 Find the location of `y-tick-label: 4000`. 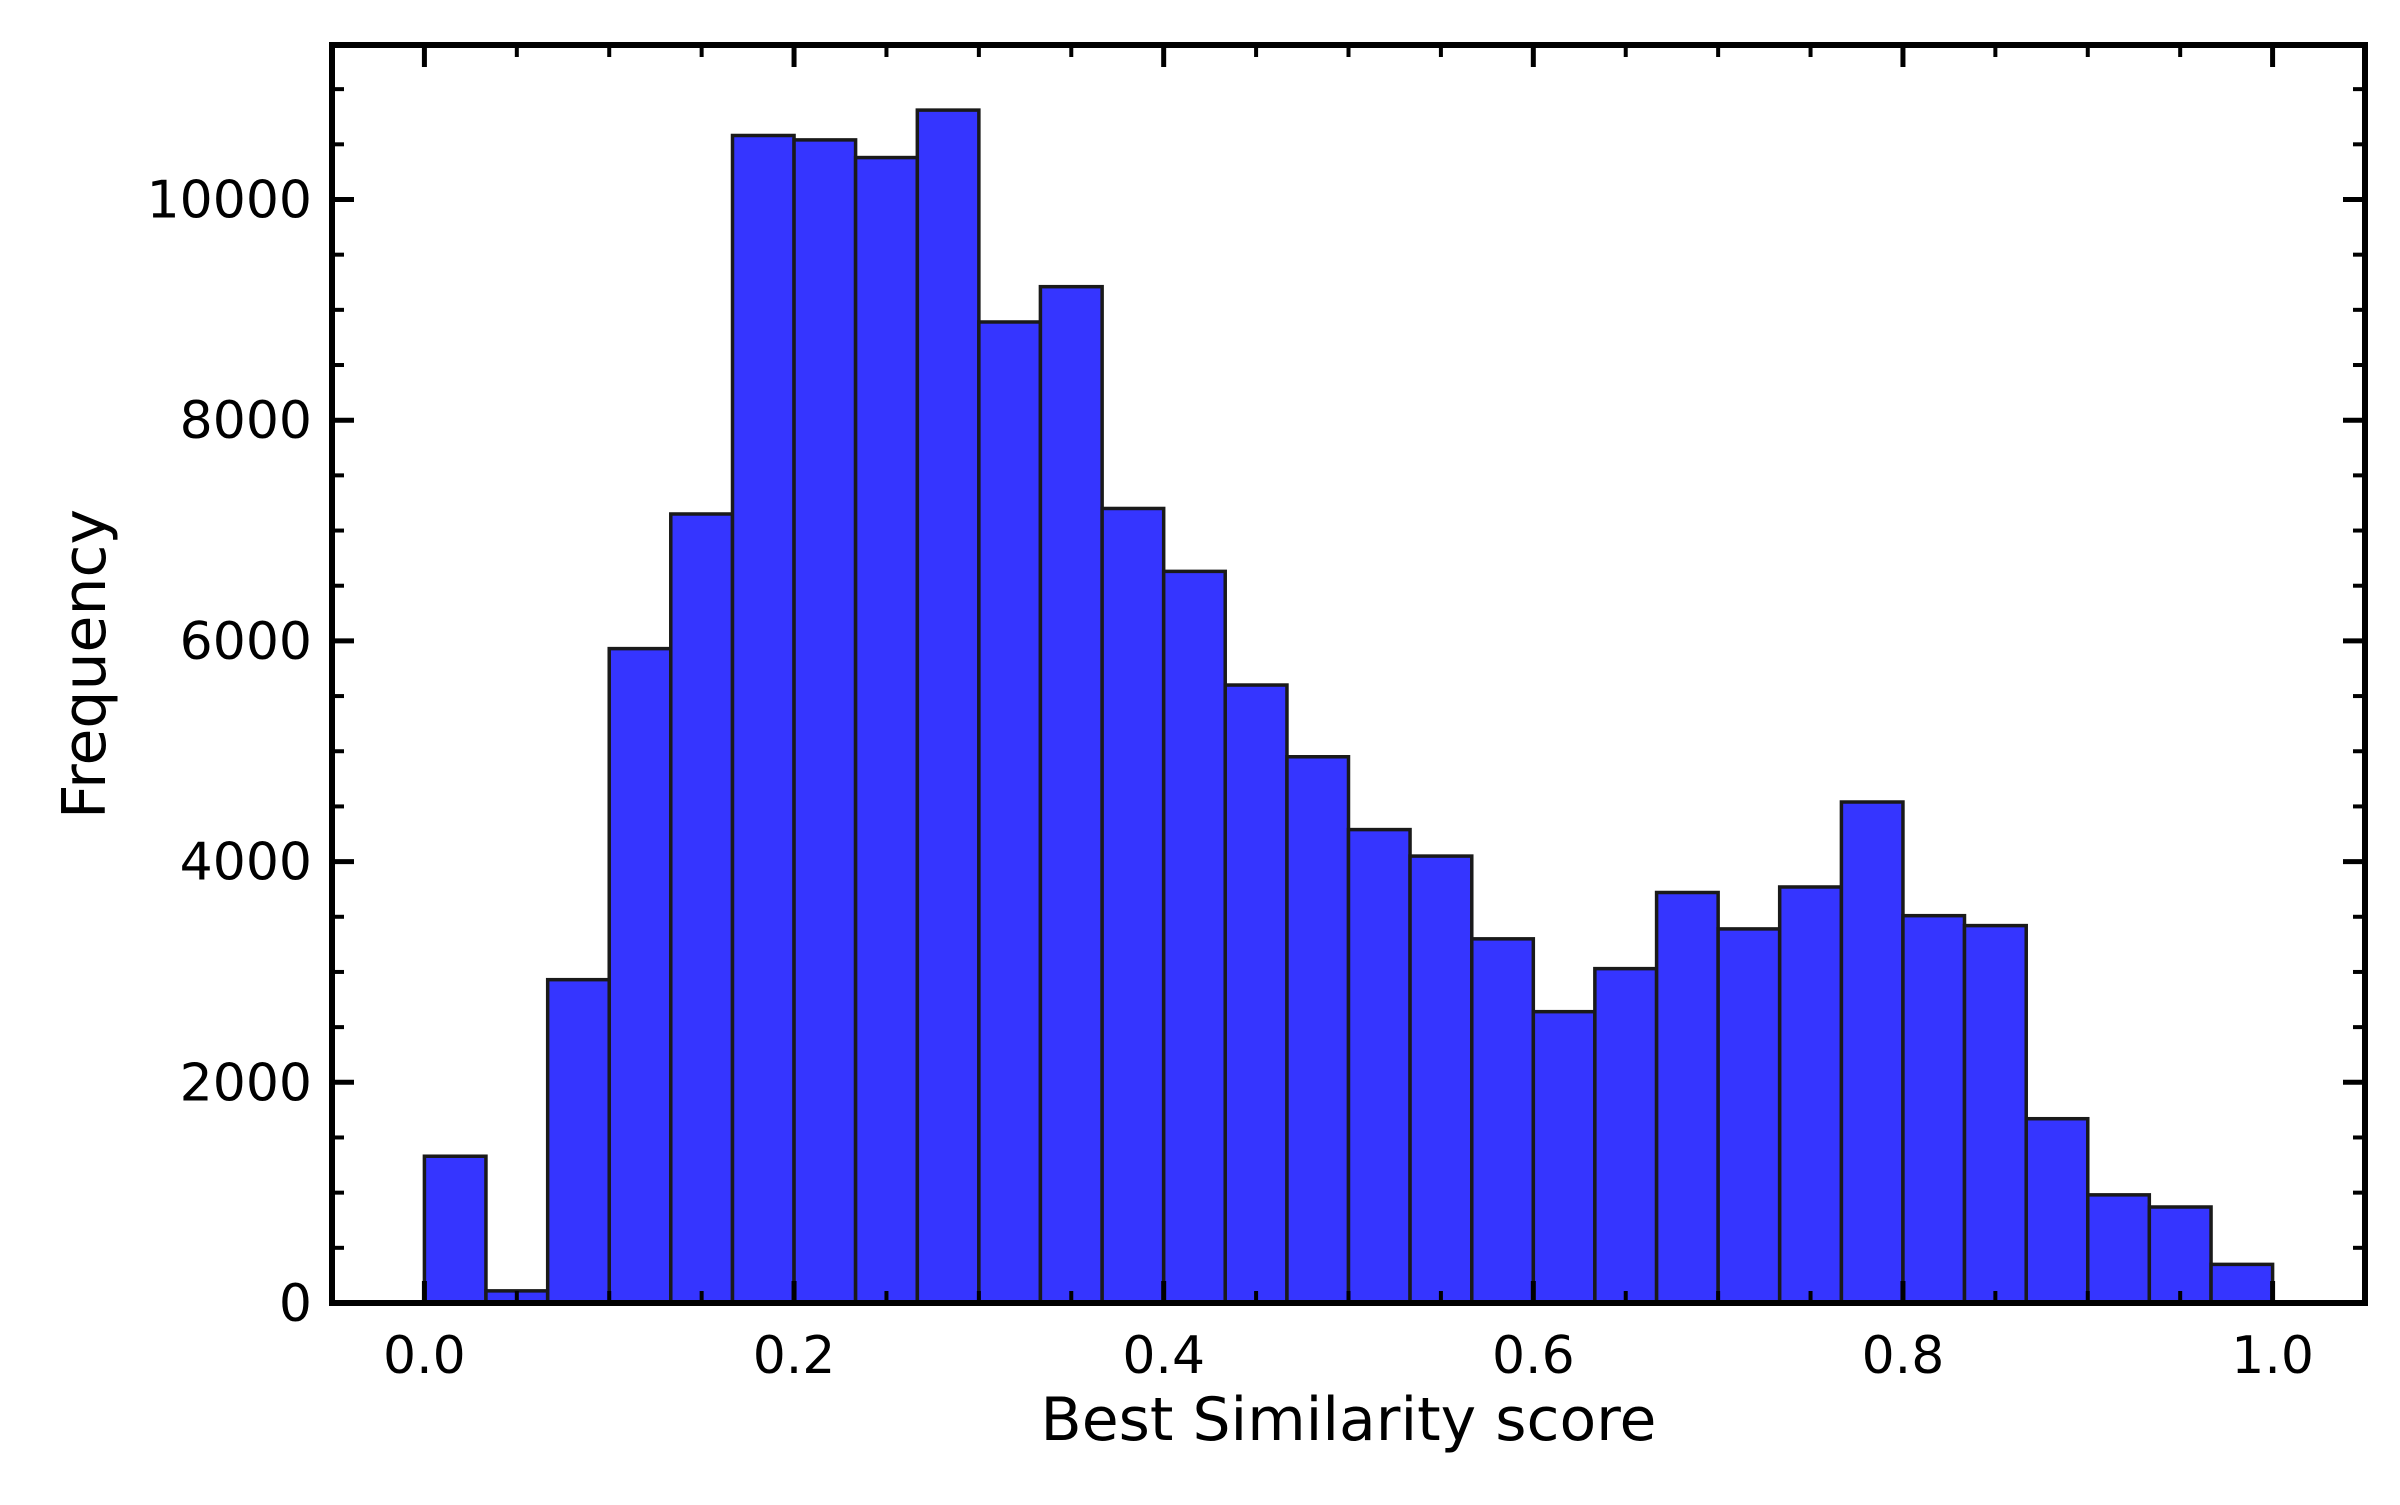

y-tick-label: 4000 is located at coordinates (246, 863).